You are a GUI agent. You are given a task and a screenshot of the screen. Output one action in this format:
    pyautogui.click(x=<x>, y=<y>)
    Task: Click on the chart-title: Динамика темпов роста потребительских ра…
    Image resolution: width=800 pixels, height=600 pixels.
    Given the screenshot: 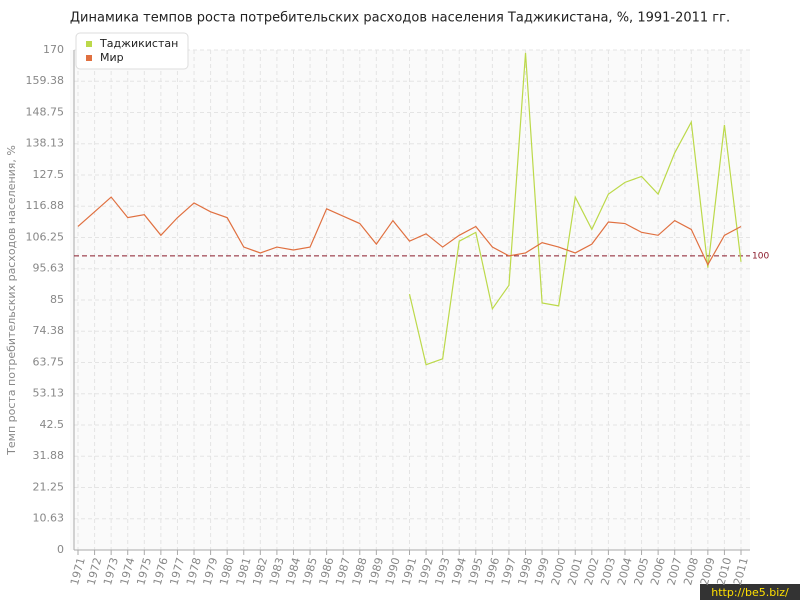 What is the action you would take?
    pyautogui.click(x=400, y=18)
    